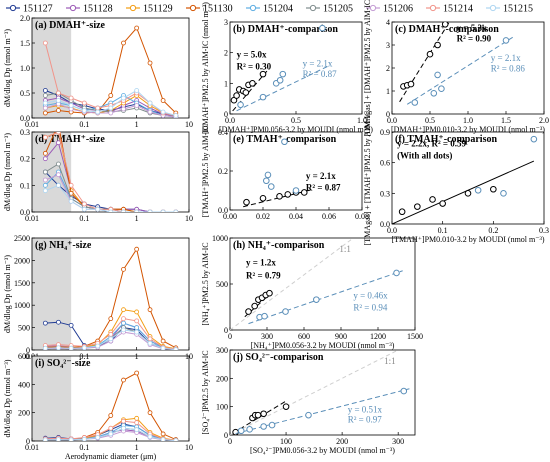  What do you see at coordinates (22, 260) in the screenshot?
I see `y-tick-label: 2000` at bounding box center [22, 260].